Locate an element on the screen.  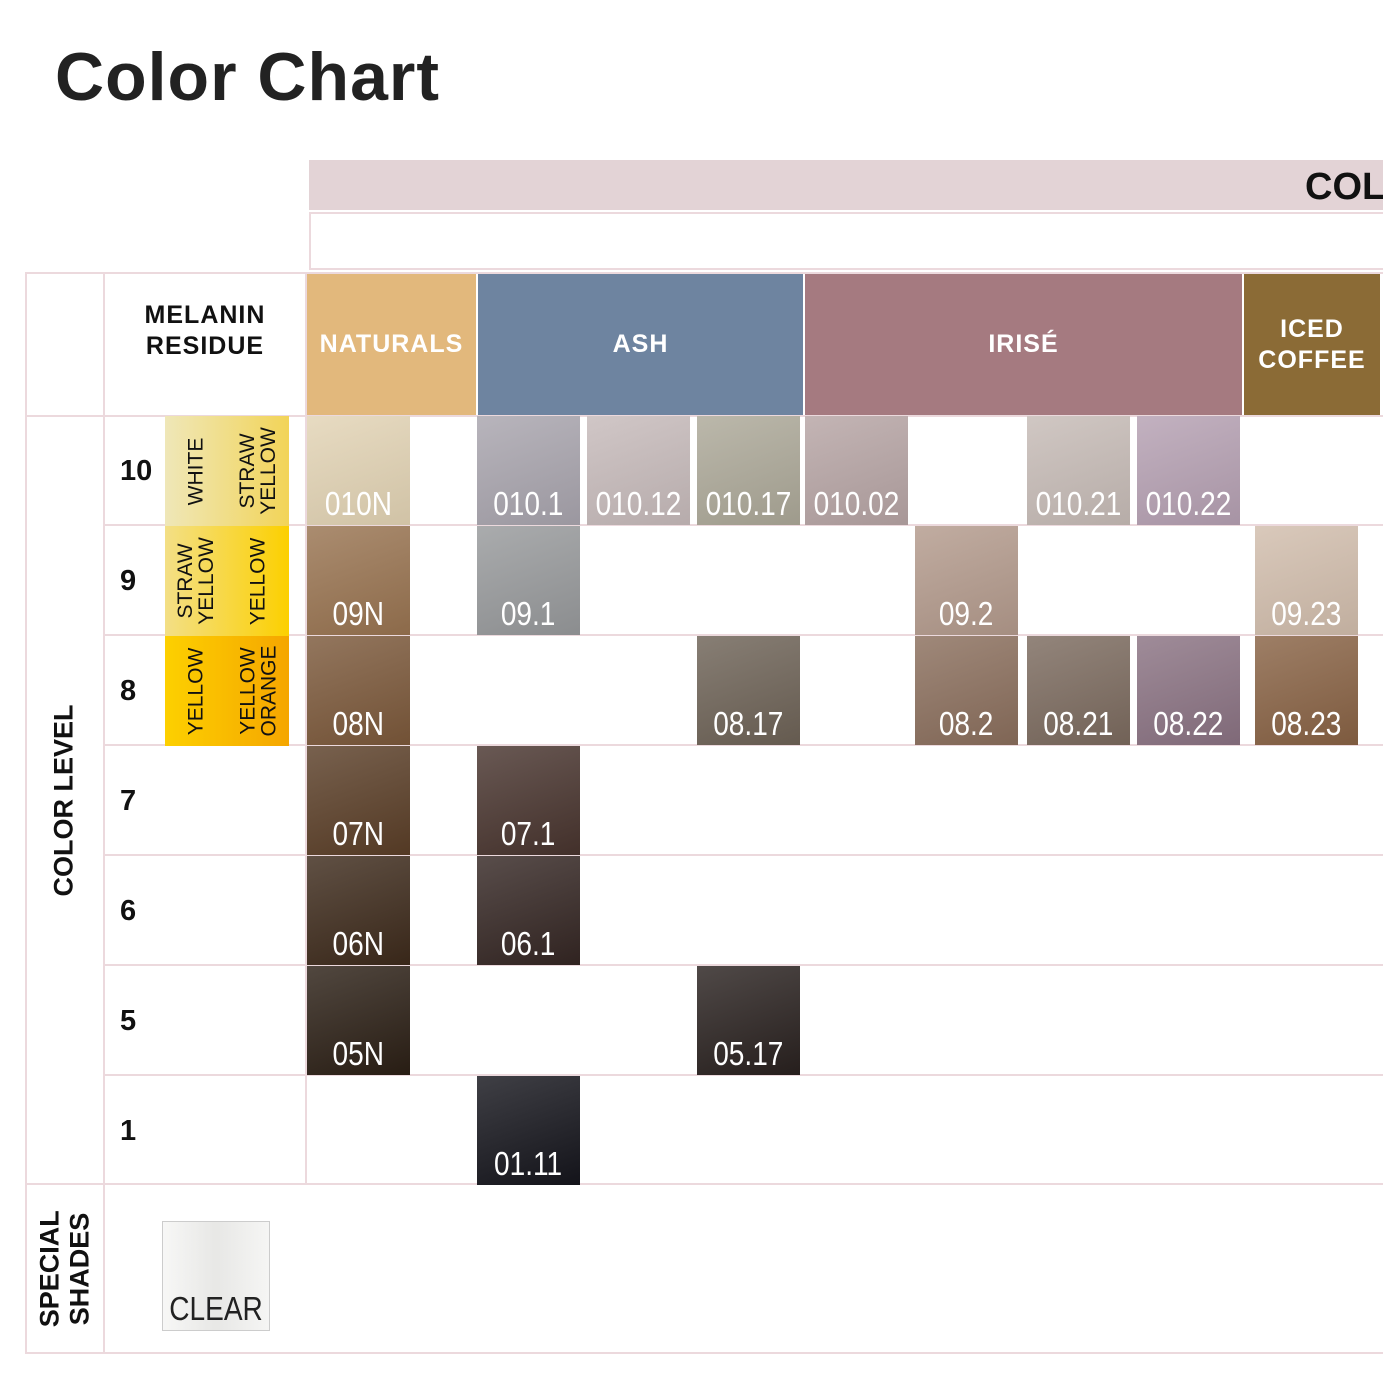
swatch: 010.1 is located at coordinates (528, 470).